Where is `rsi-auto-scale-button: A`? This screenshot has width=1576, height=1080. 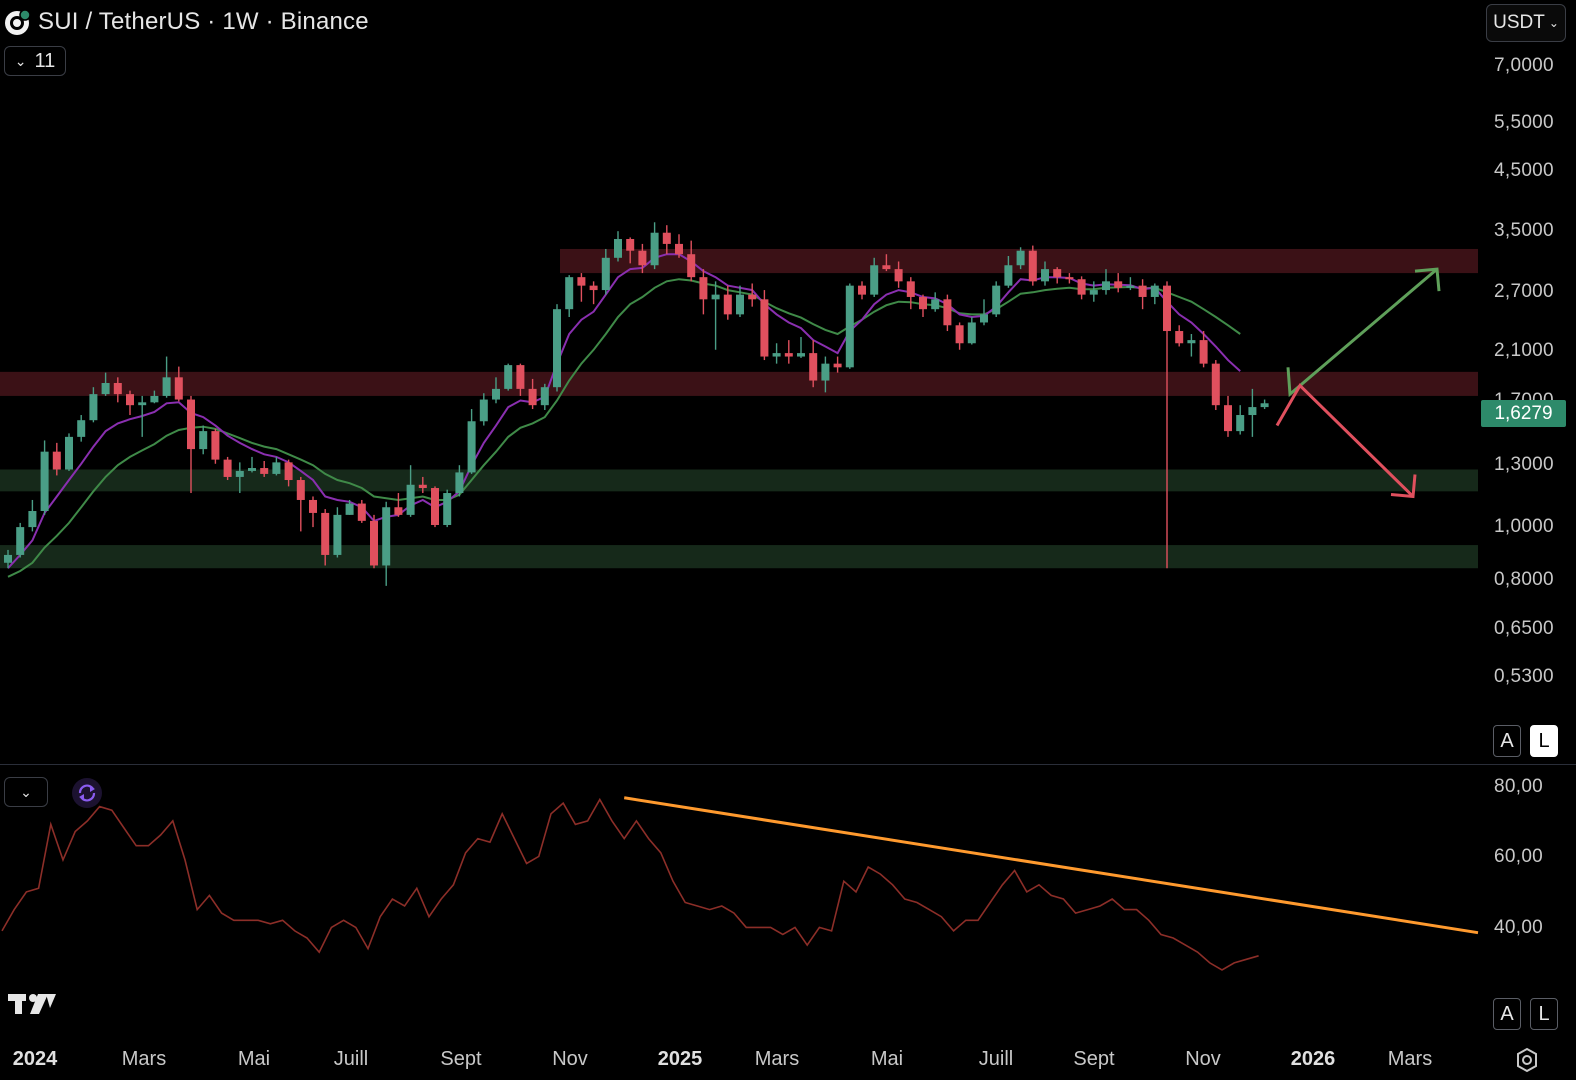
rsi-auto-scale-button: A is located at coordinates (1507, 1014).